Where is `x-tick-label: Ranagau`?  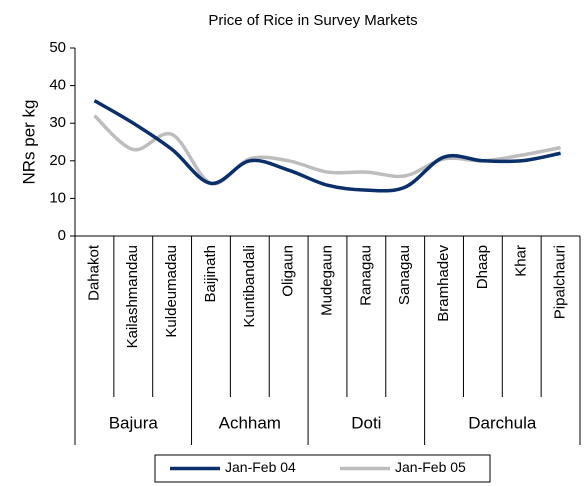 x-tick-label: Ranagau is located at coordinates (365, 275).